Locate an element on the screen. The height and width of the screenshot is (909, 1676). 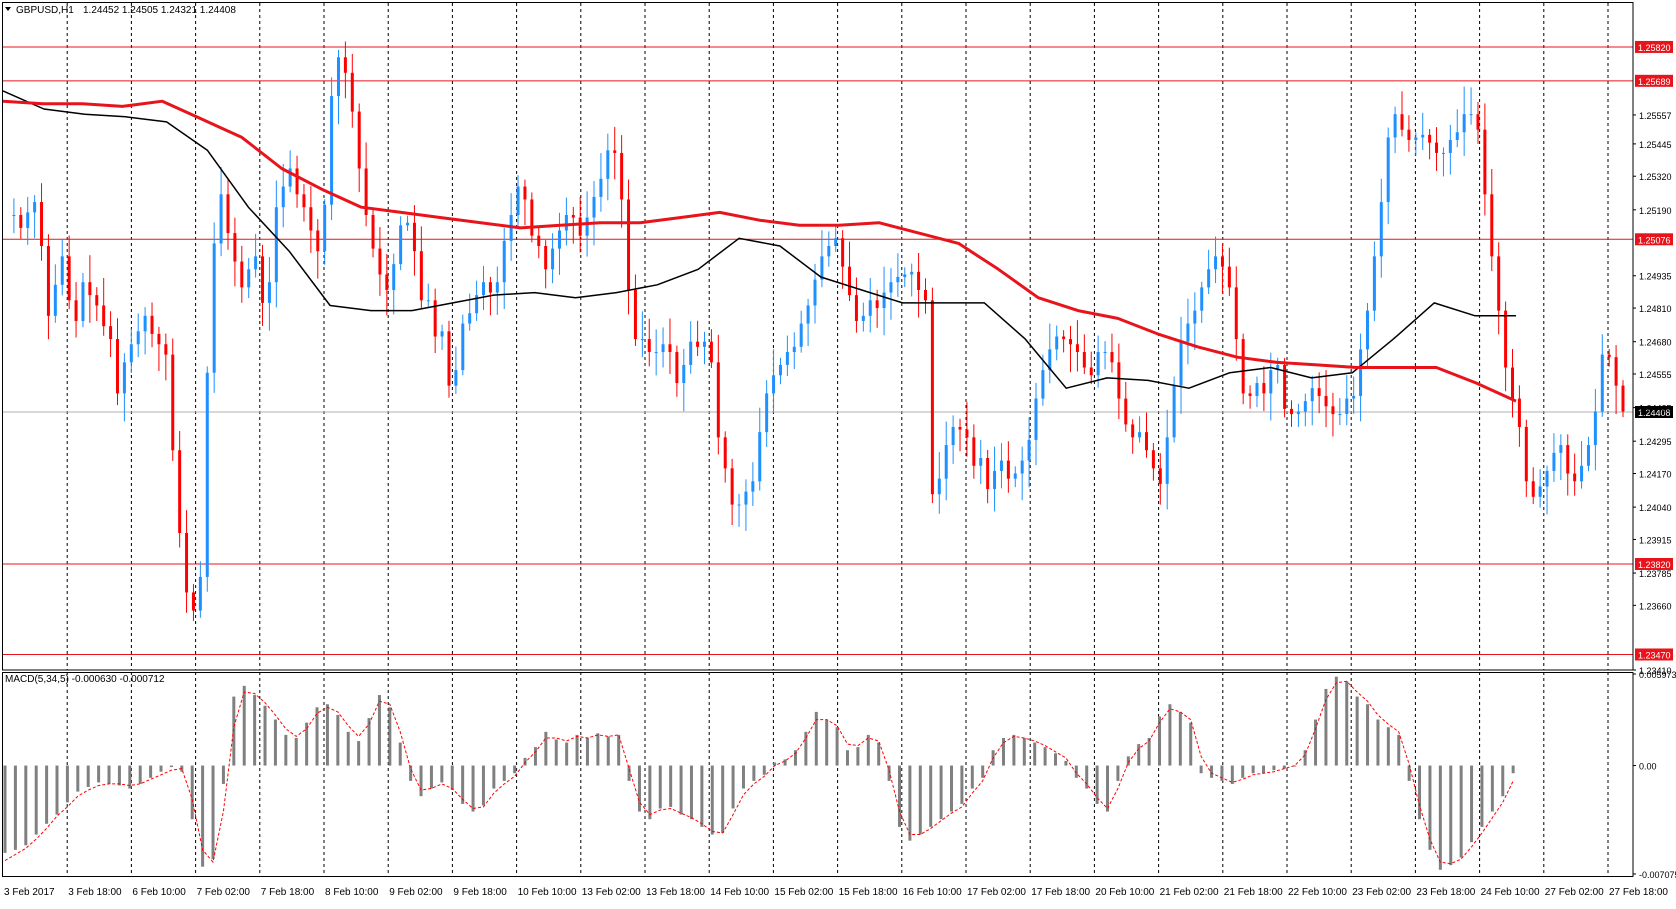
level-tag is located at coordinates (1654, 239).